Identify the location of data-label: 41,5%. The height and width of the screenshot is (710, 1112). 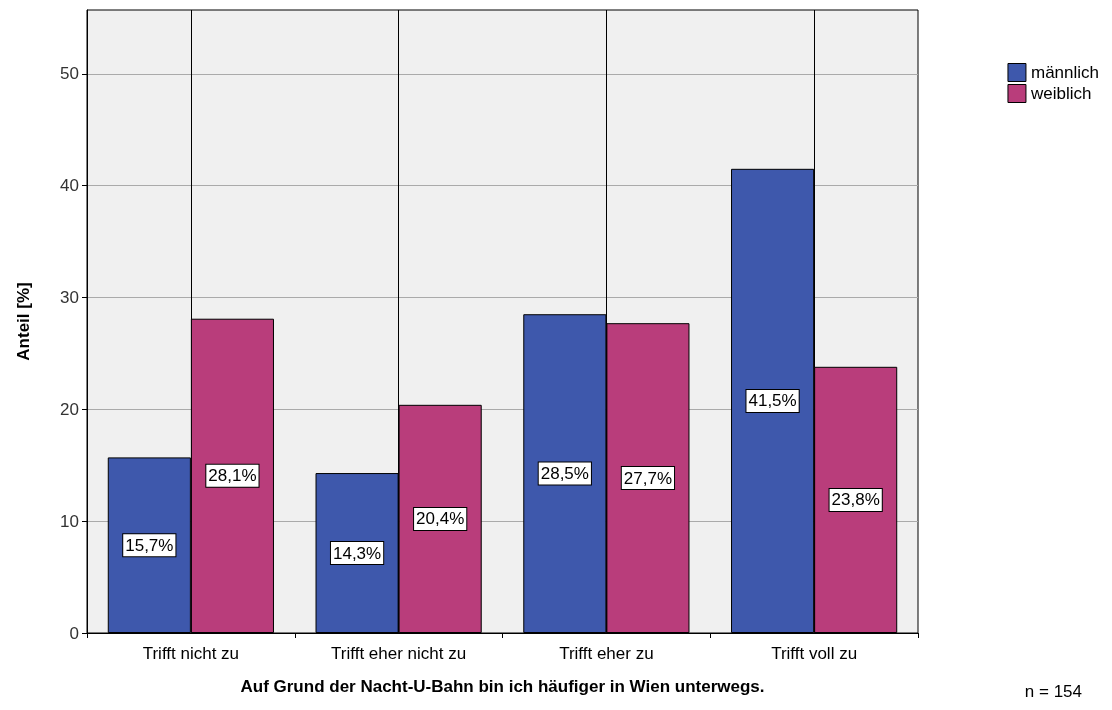
(772, 401).